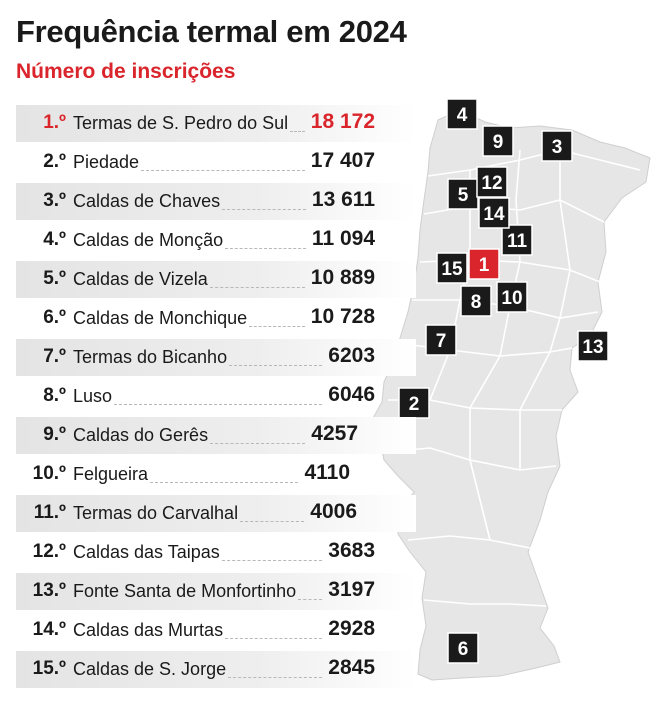 The width and height of the screenshot is (660, 701). Describe the element at coordinates (181, 123) in the screenshot. I see `spa-name: Termas de S. Pedro do Sul` at that location.